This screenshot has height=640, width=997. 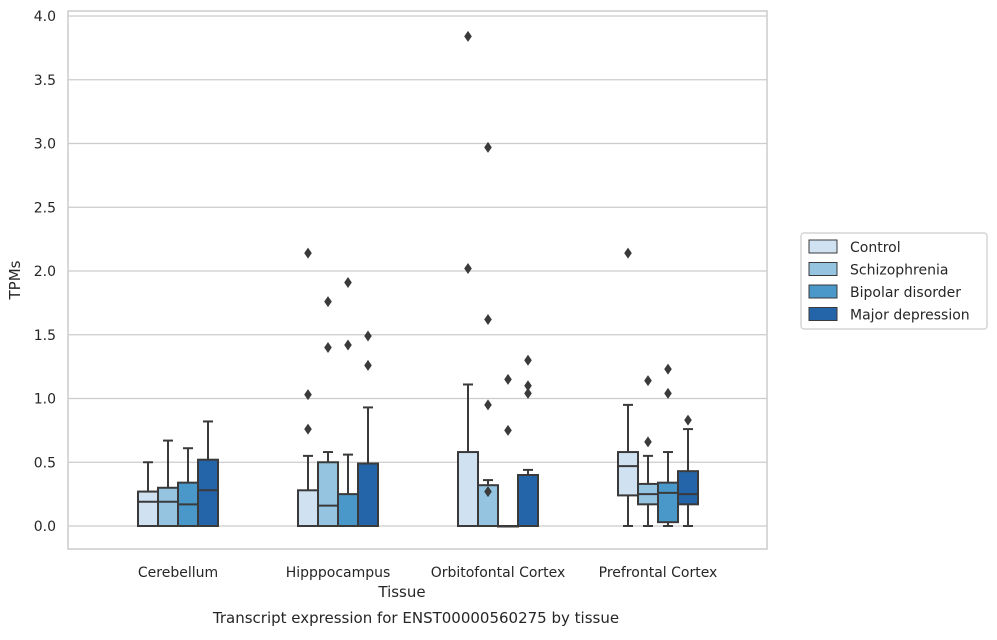 What do you see at coordinates (875, 248) in the screenshot?
I see `legend-entry-label: Control` at bounding box center [875, 248].